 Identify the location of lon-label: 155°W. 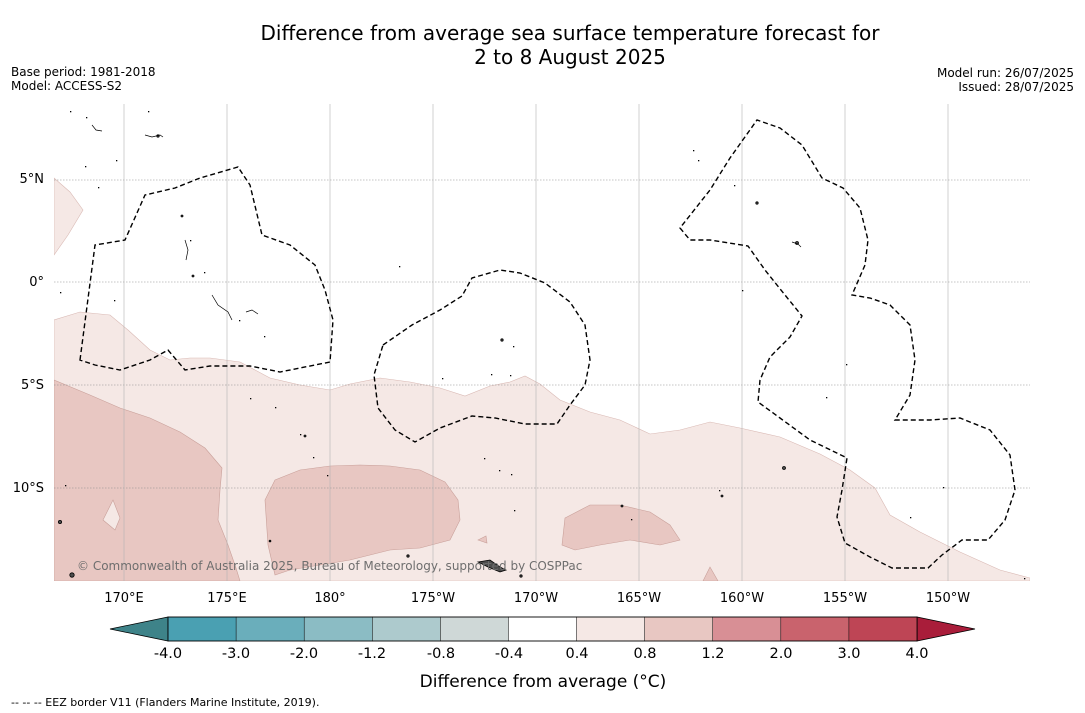
(845, 598).